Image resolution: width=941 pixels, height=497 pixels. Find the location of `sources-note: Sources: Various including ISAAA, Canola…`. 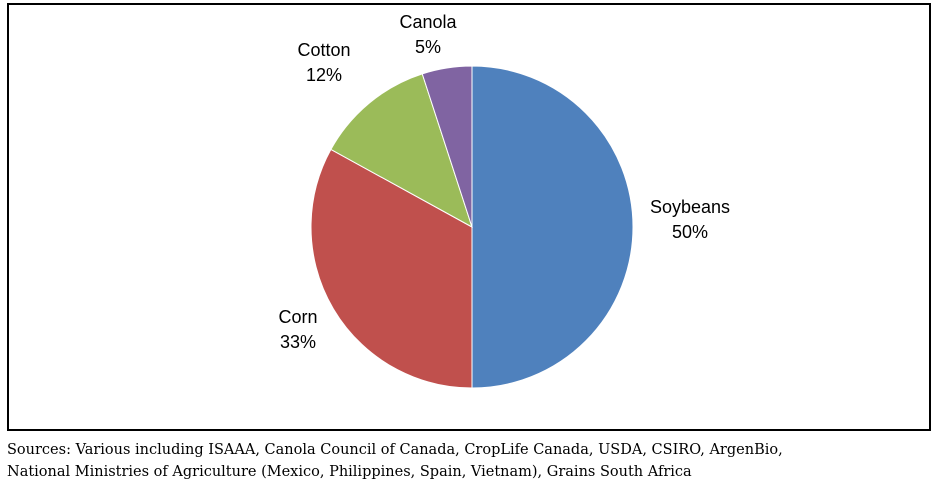

sources-note: Sources: Various including ISAAA, Canola… is located at coordinates (472, 461).